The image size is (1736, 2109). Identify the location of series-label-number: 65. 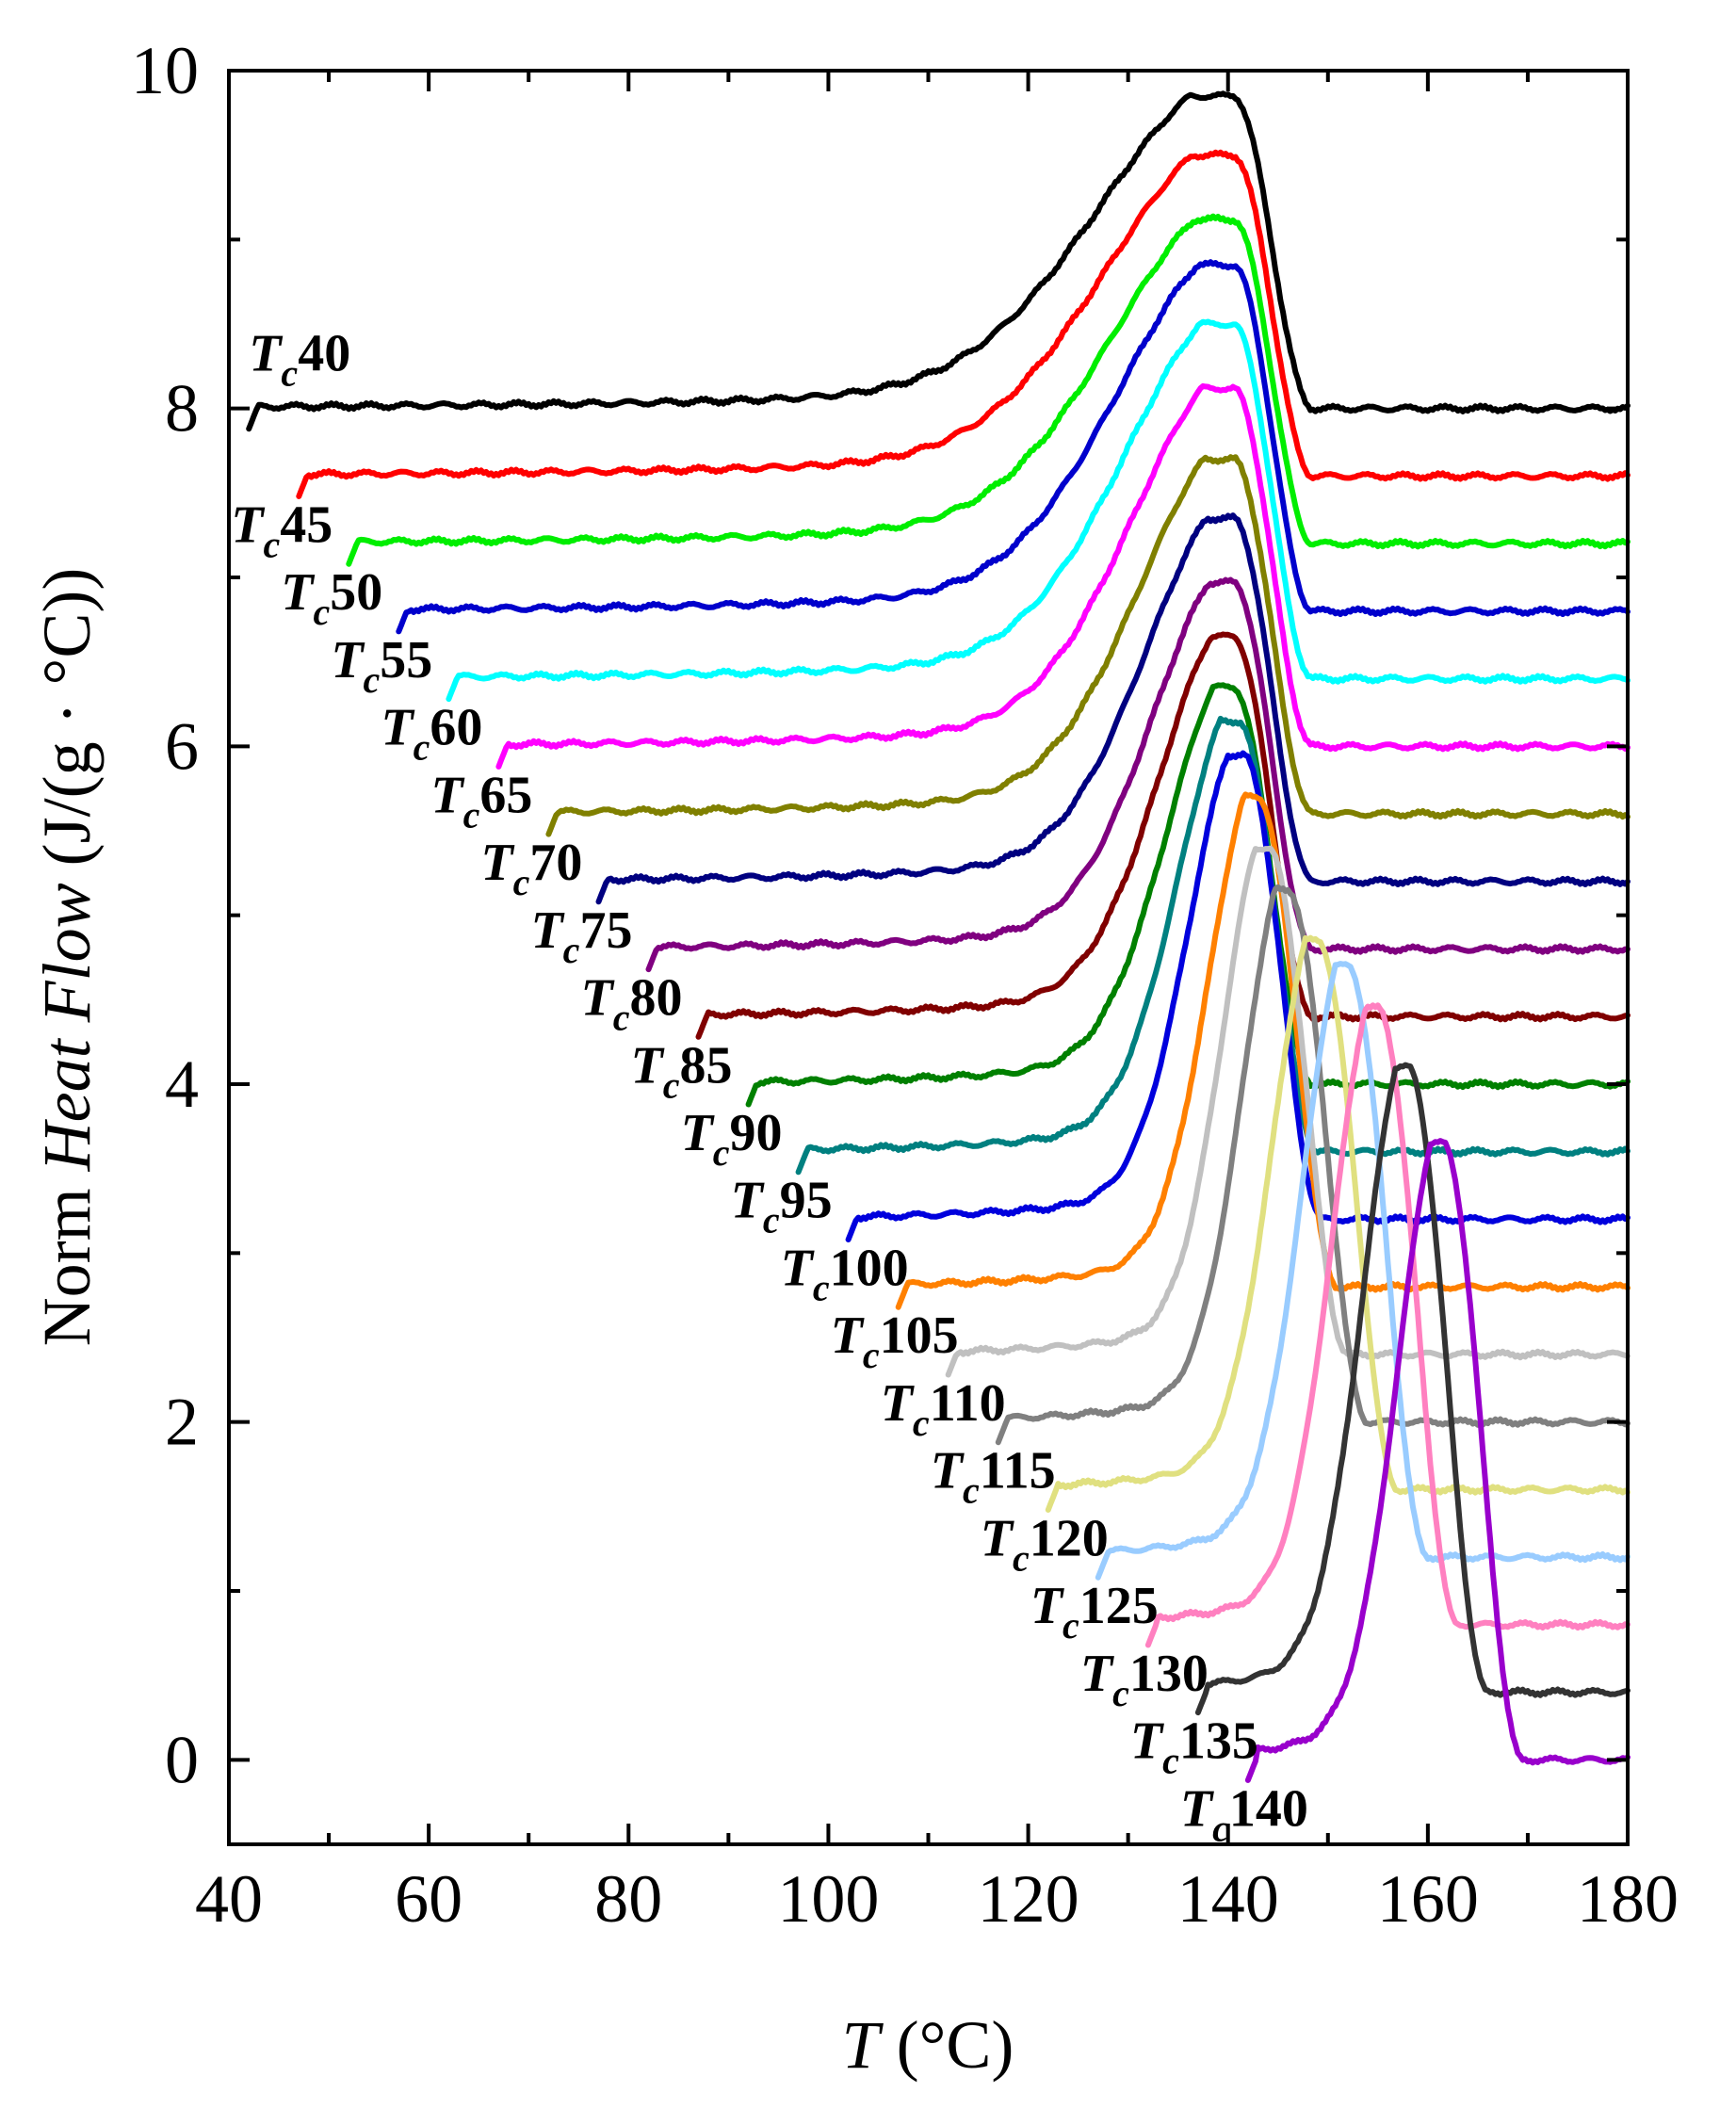
(505, 795).